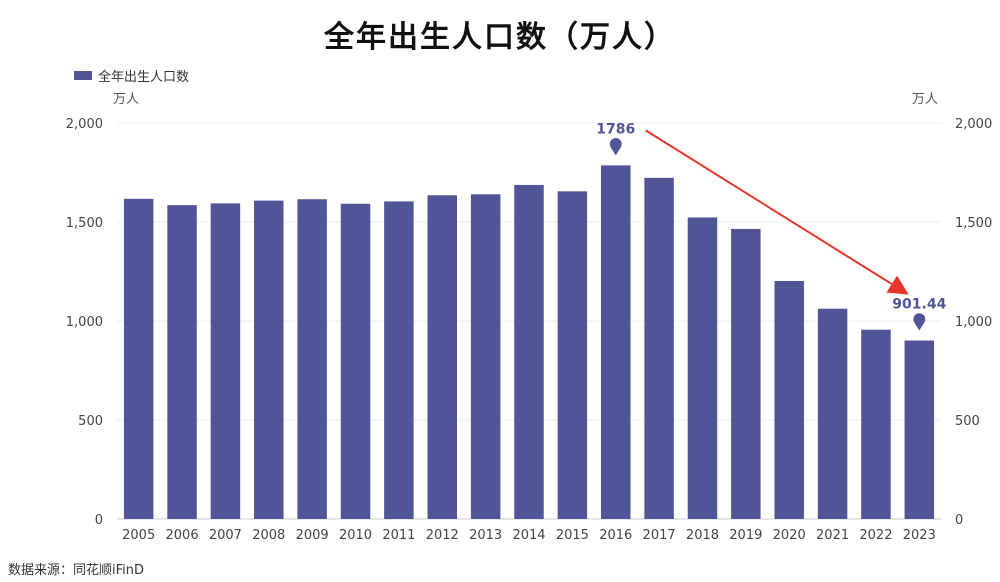 This screenshot has width=1000, height=582. What do you see at coordinates (919, 429) in the screenshot?
I see `bar-2023` at bounding box center [919, 429].